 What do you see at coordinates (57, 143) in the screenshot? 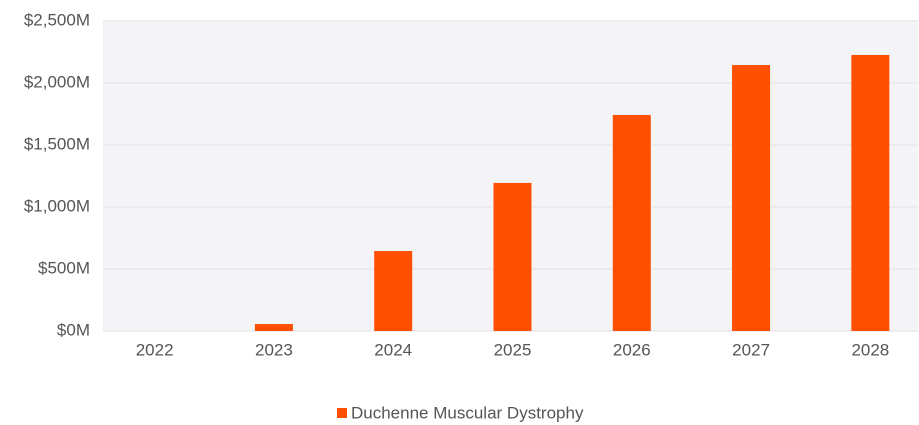
I see `y-tick-label: $1,500M` at bounding box center [57, 143].